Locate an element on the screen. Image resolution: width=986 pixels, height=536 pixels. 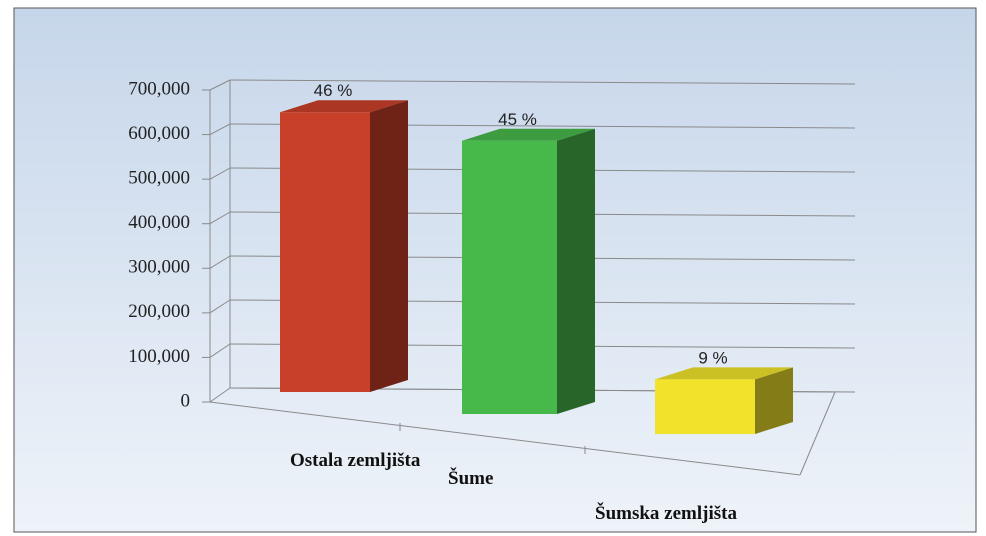
data-label: 9 % is located at coordinates (712, 357).